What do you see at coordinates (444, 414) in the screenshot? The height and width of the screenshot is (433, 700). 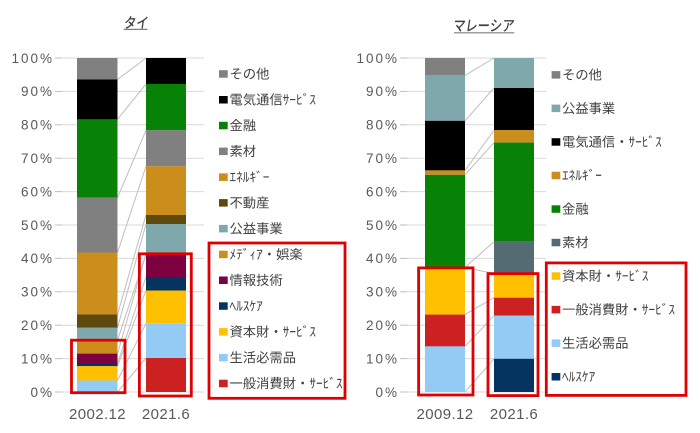 I see `svg-text: 2009.12` at bounding box center [444, 414].